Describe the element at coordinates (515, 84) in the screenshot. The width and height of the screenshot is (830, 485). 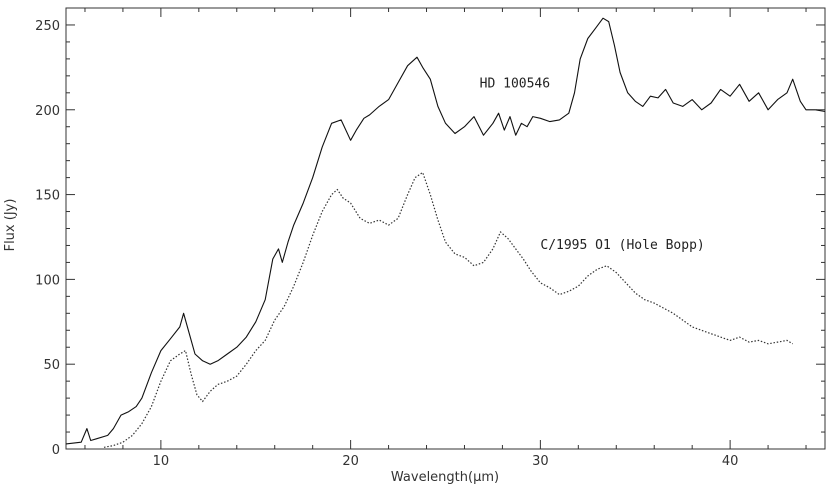
I see `label-hd-100546: HD 100546` at that location.